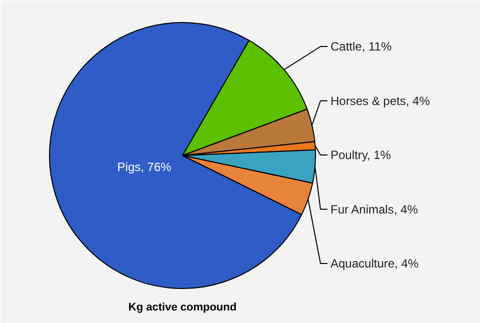 The width and height of the screenshot is (480, 323). I want to click on slice-label: Fur Animals, 4%, so click(374, 209).